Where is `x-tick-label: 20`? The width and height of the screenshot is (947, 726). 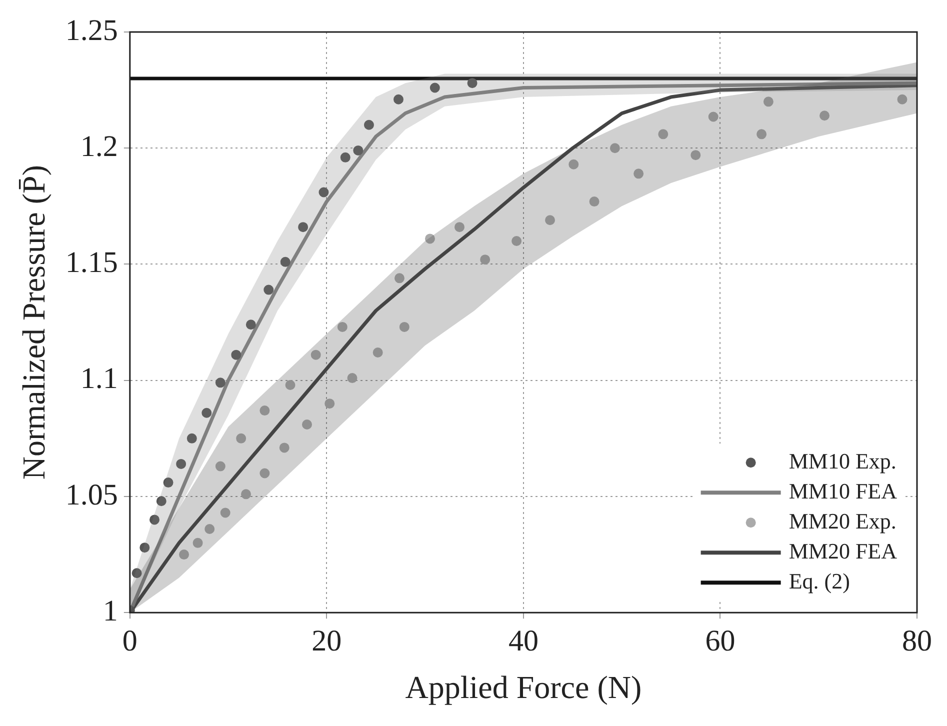 x-tick-label: 20 is located at coordinates (327, 641).